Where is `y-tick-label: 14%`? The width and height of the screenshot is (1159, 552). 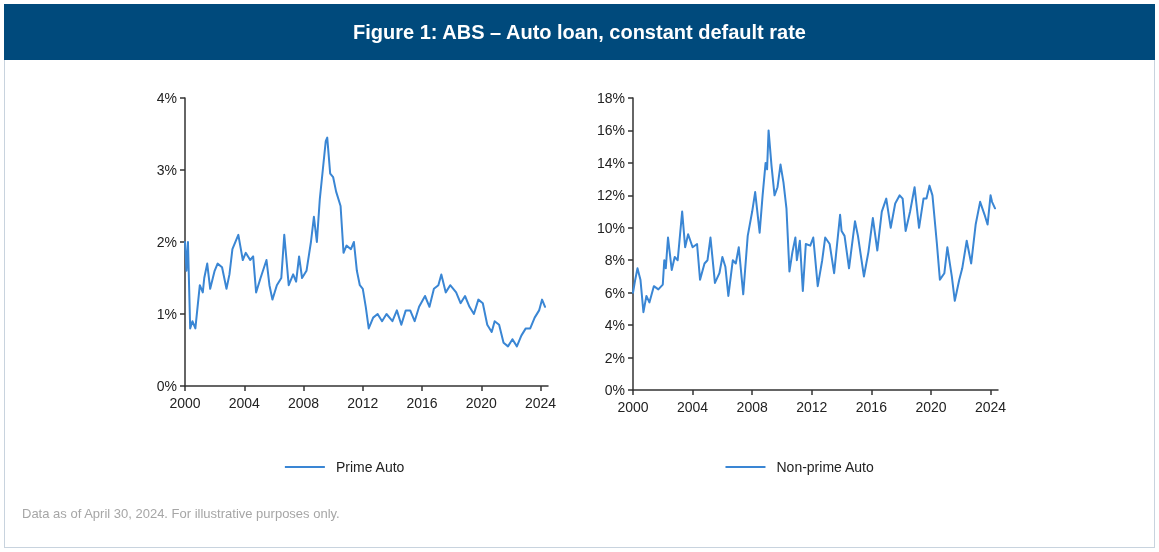 y-tick-label: 14% is located at coordinates (610, 162).